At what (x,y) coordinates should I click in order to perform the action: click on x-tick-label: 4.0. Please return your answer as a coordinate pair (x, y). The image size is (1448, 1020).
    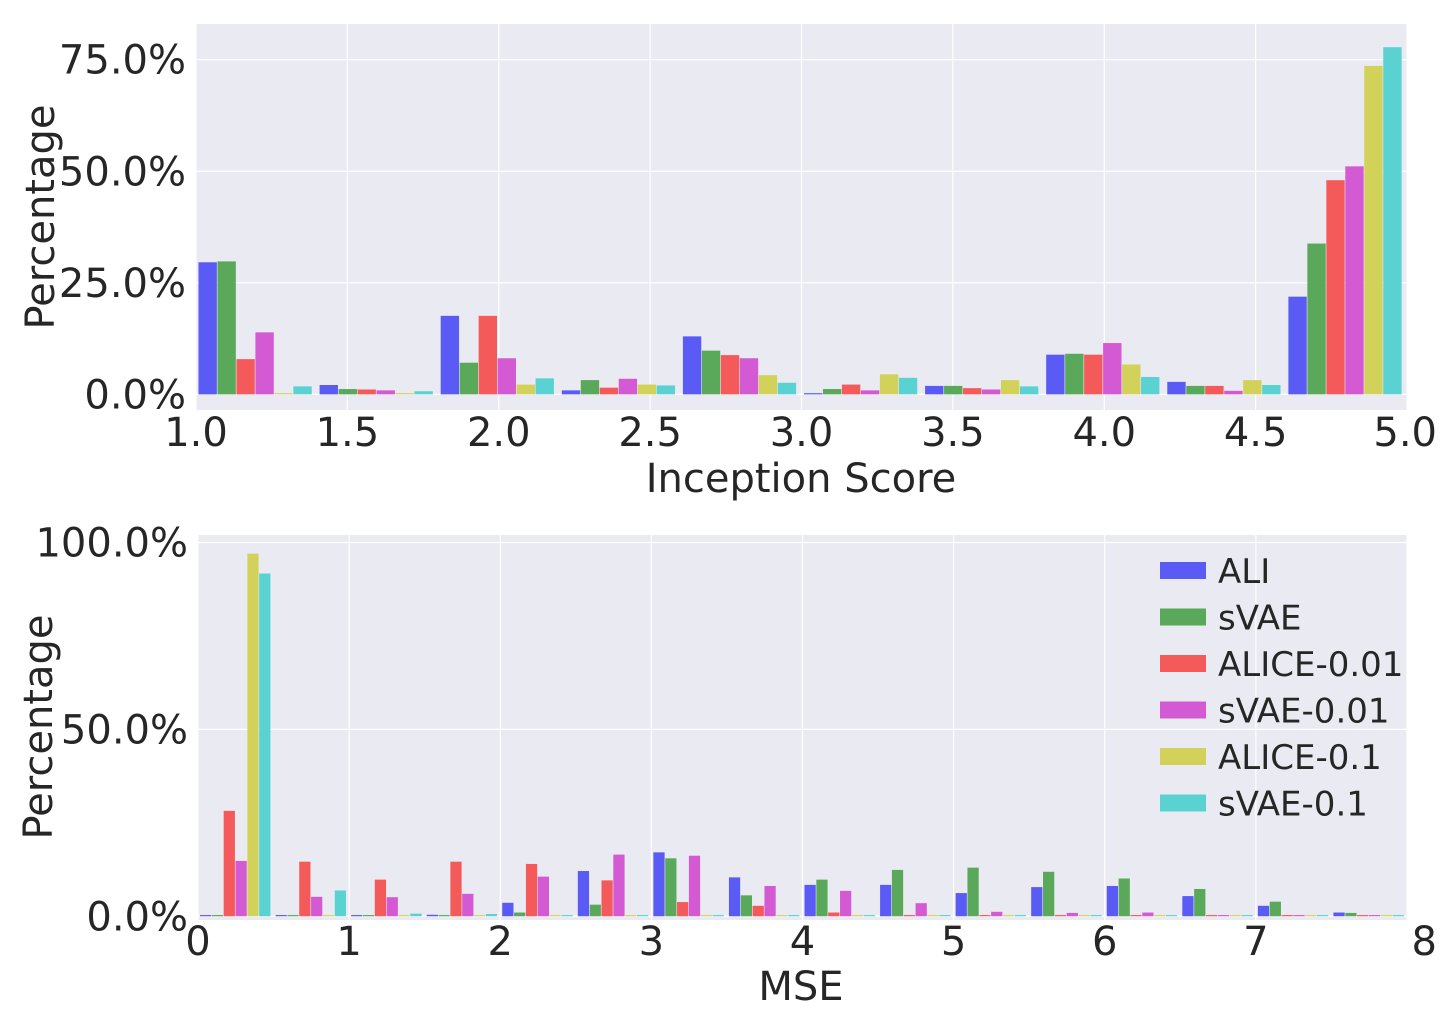
    Looking at the image, I should click on (1104, 433).